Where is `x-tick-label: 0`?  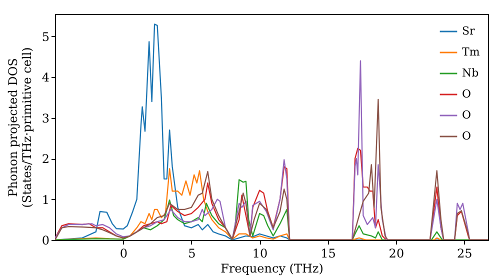 x-tick-label: 0 is located at coordinates (124, 253).